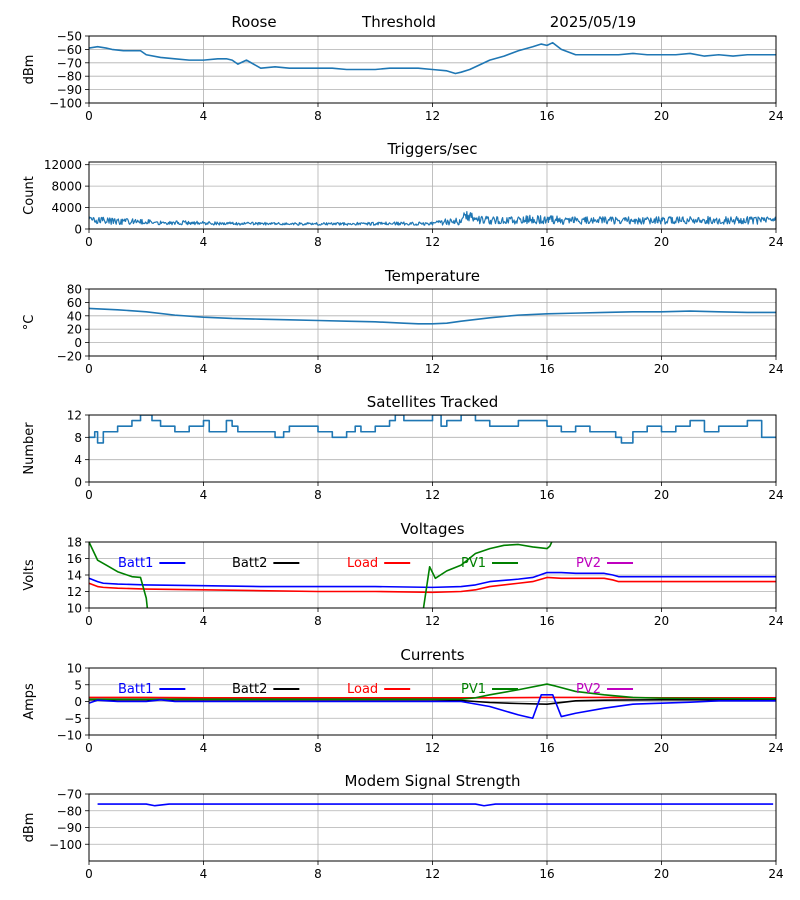 The height and width of the screenshot is (900, 800). Describe the element at coordinates (432, 707) in the screenshot. I see `series-line-batt1` at that location.